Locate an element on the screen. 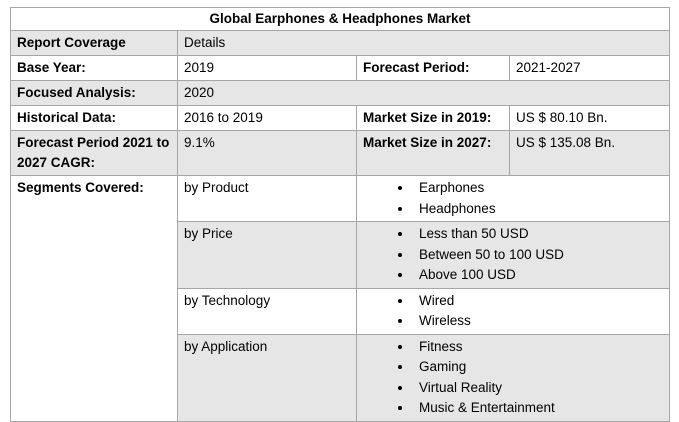  row-value: Details is located at coordinates (423, 43).